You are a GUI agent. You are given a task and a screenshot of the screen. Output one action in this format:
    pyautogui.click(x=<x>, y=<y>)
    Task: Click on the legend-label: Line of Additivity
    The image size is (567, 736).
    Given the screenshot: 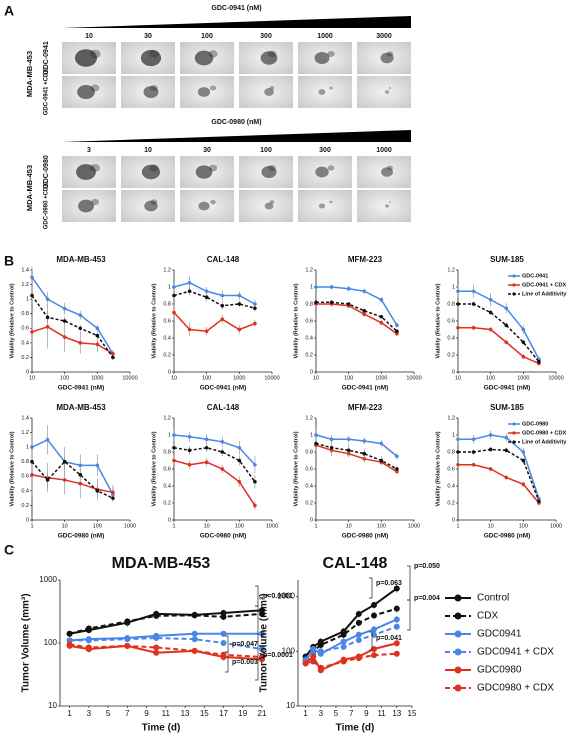 What is the action you would take?
    pyautogui.click(x=544, y=442)
    